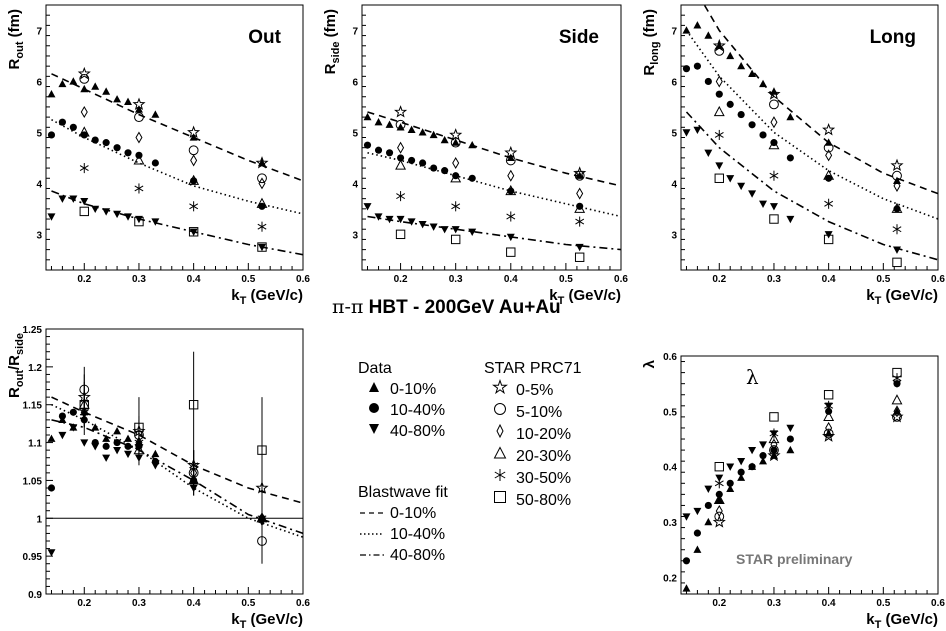  What do you see at coordinates (177, 470) in the screenshot?
I see `fit-curve-dot` at bounding box center [177, 470].